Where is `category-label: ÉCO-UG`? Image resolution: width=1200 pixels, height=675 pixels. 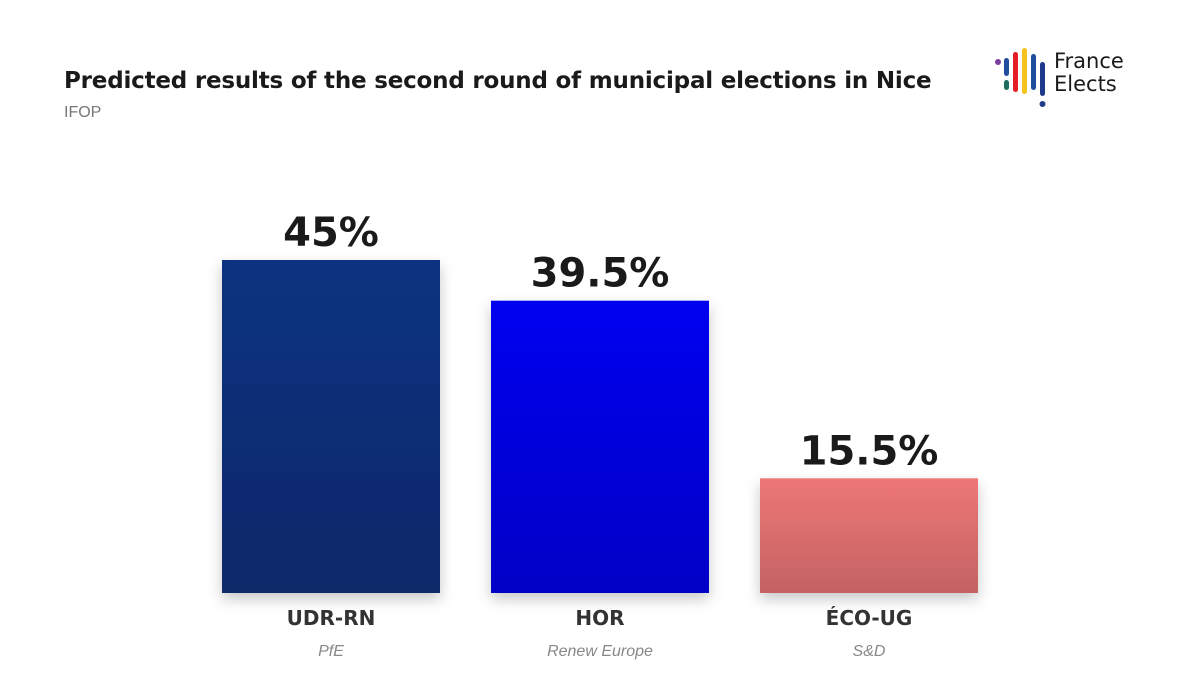
category-label: ÉCO-UG is located at coordinates (869, 618).